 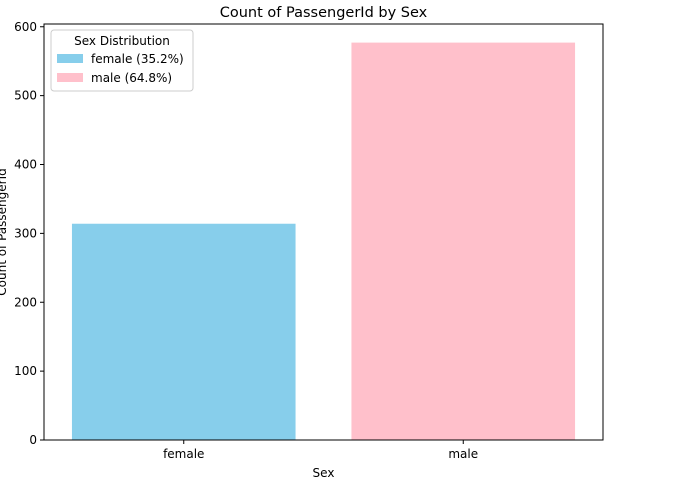 What do you see at coordinates (120, 68) in the screenshot?
I see `legend-entries: female (35.2%) male (64.8%)` at bounding box center [120, 68].